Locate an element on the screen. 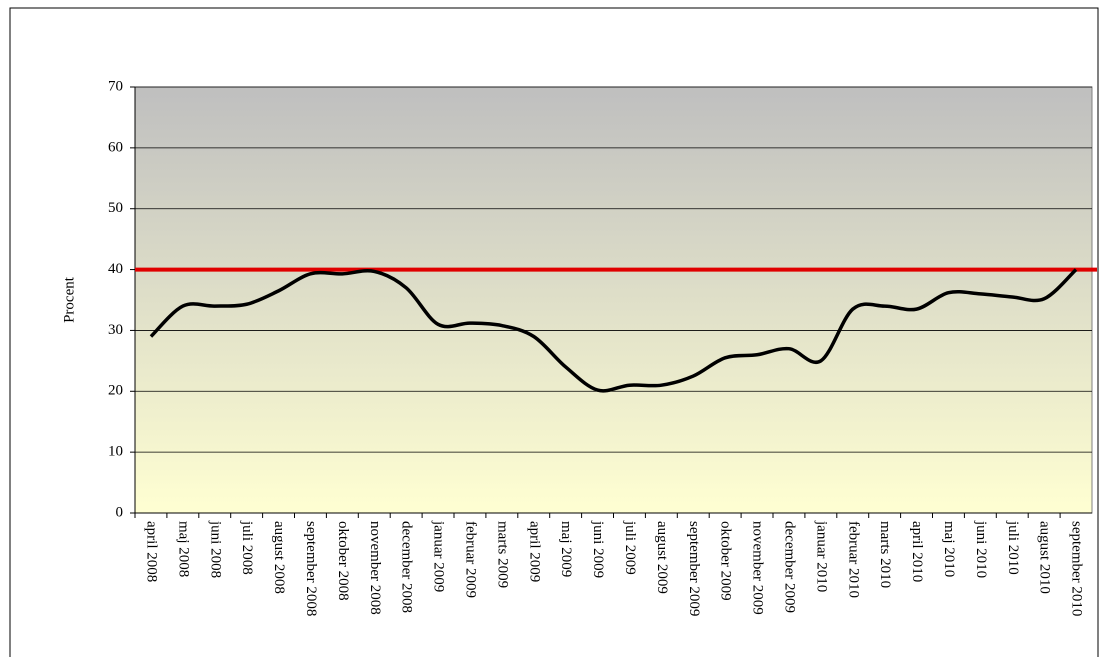  x-tick-label: maj 2008 is located at coordinates (183, 549).